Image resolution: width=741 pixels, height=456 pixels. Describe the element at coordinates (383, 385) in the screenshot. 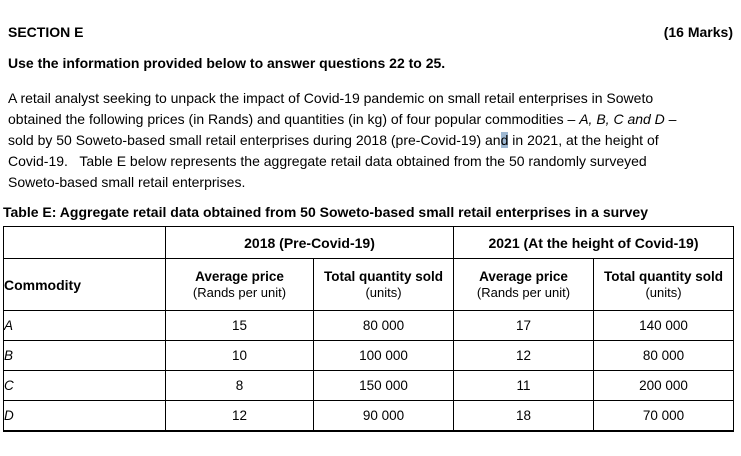

I see `cell-qty-2018: 150 000` at that location.